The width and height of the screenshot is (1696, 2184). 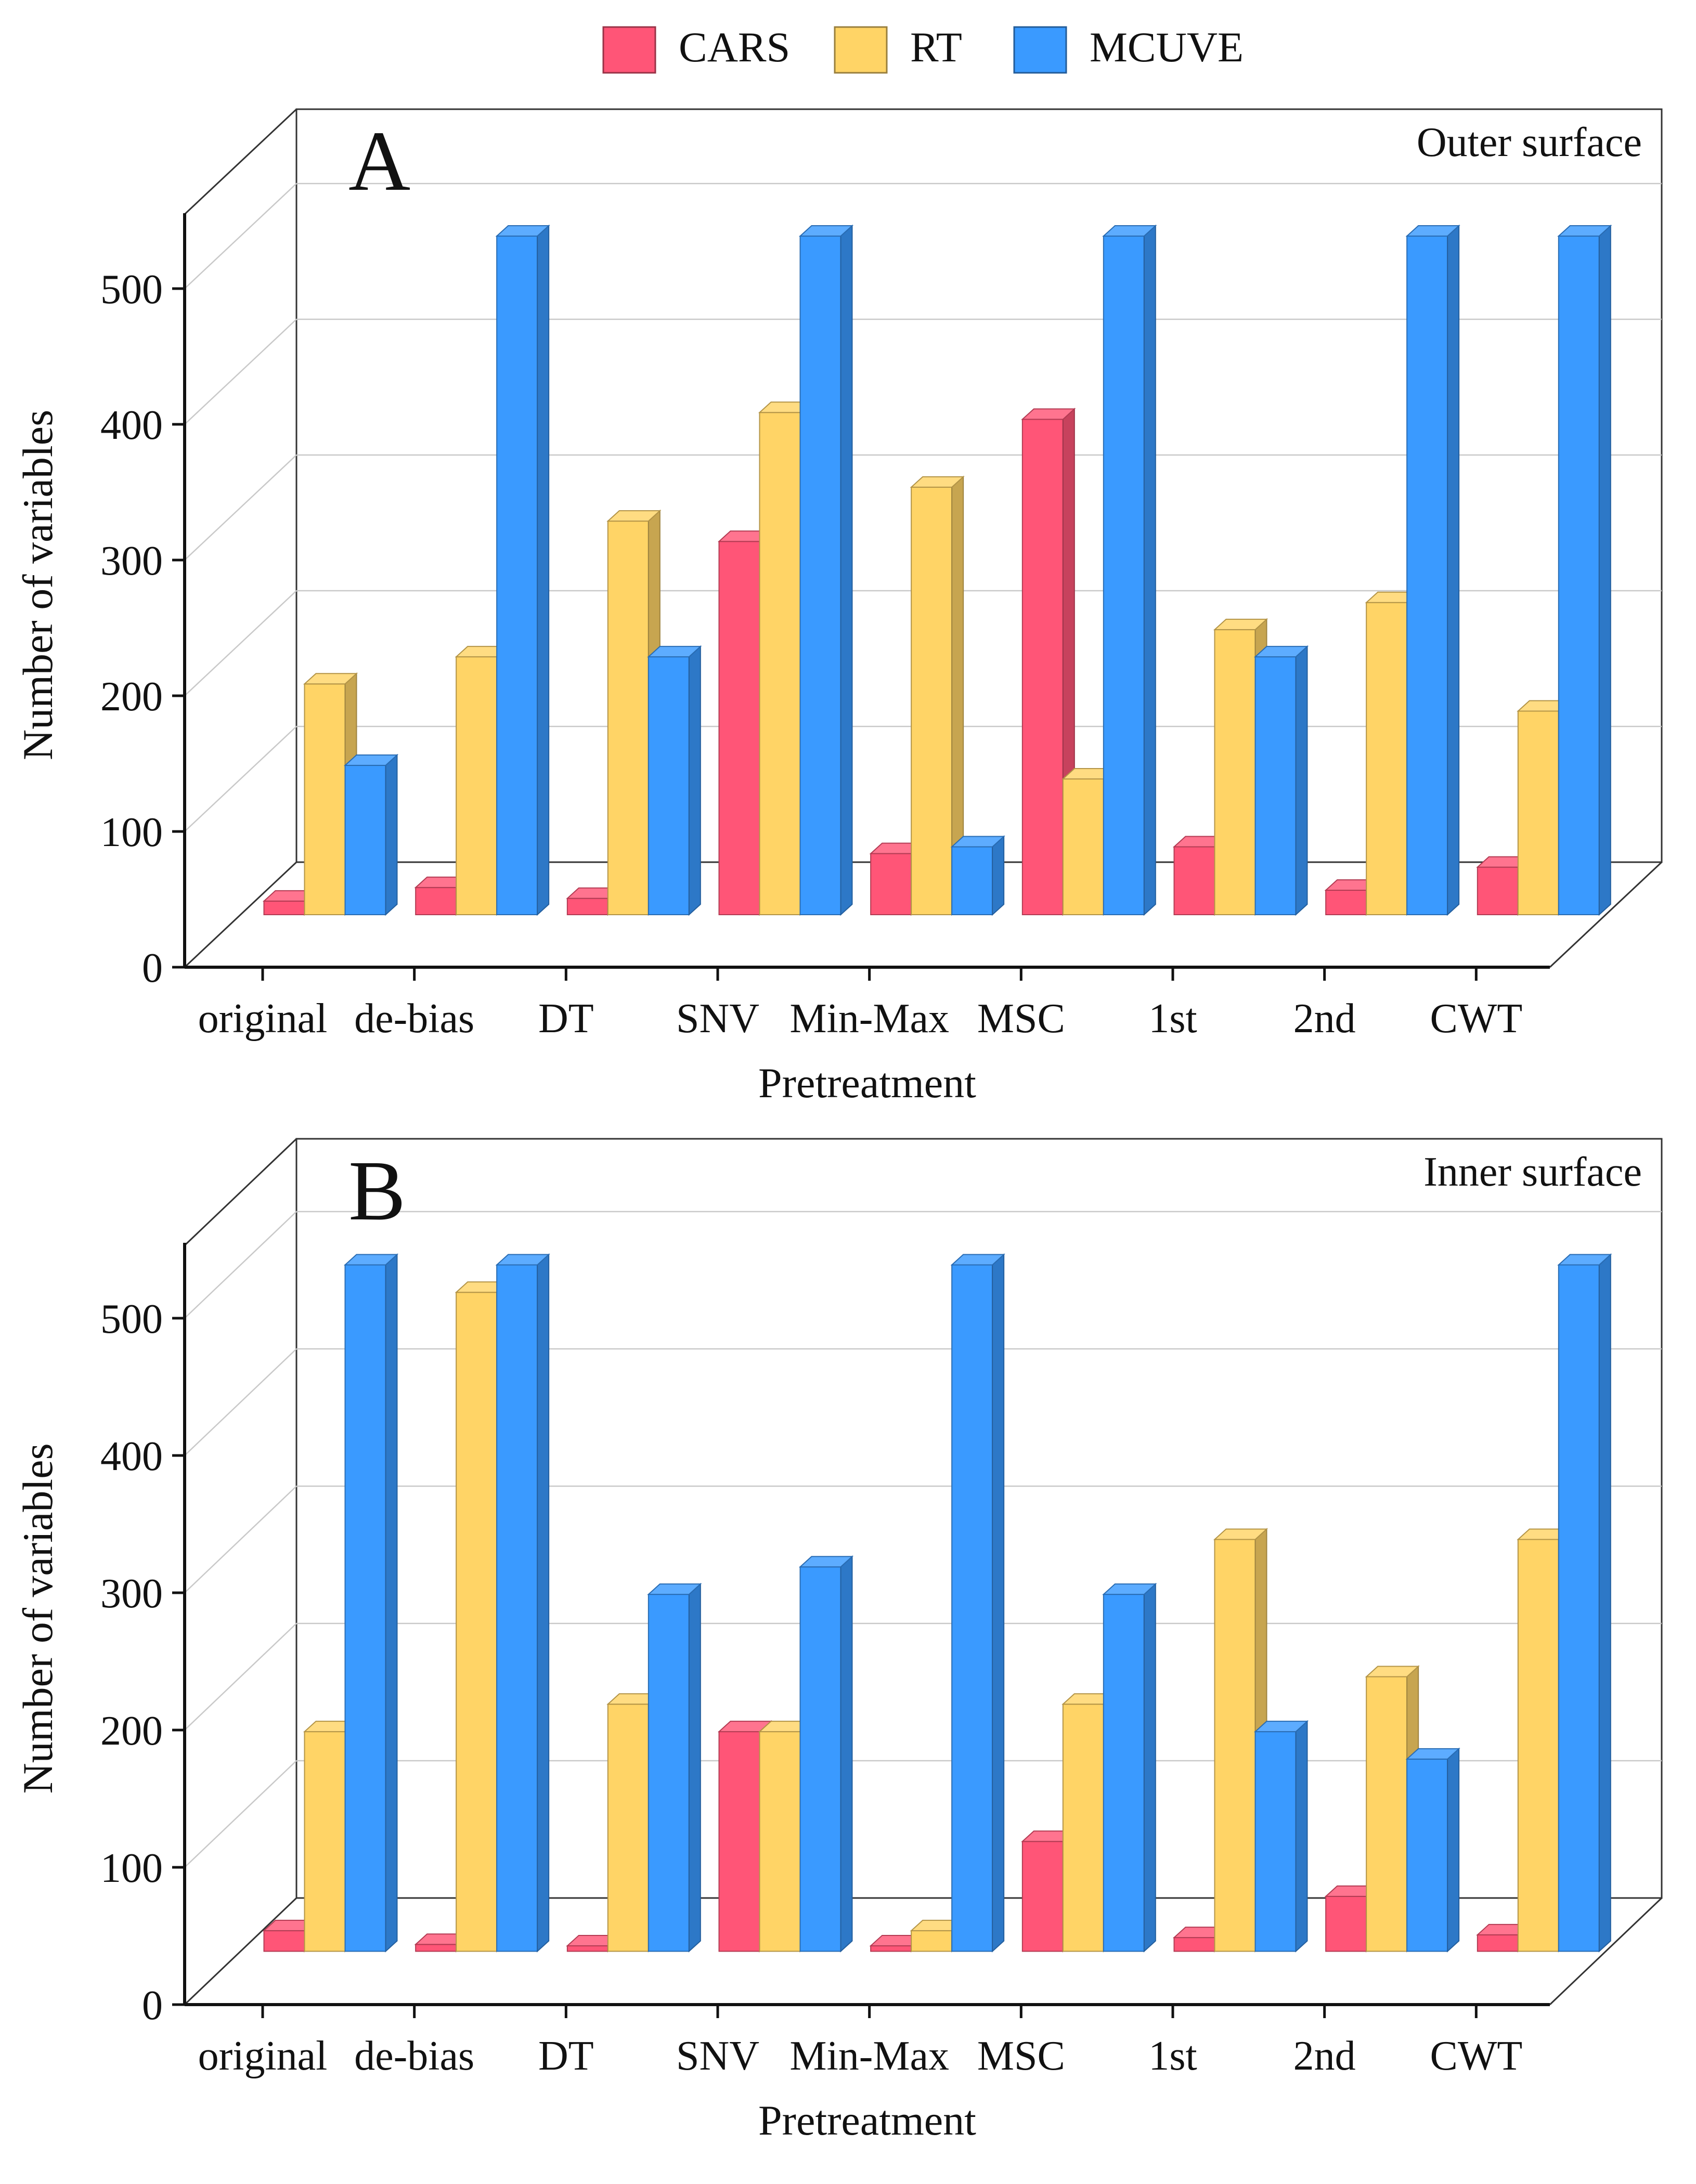 What do you see at coordinates (379, 161) in the screenshot?
I see `panel-letter: A` at bounding box center [379, 161].